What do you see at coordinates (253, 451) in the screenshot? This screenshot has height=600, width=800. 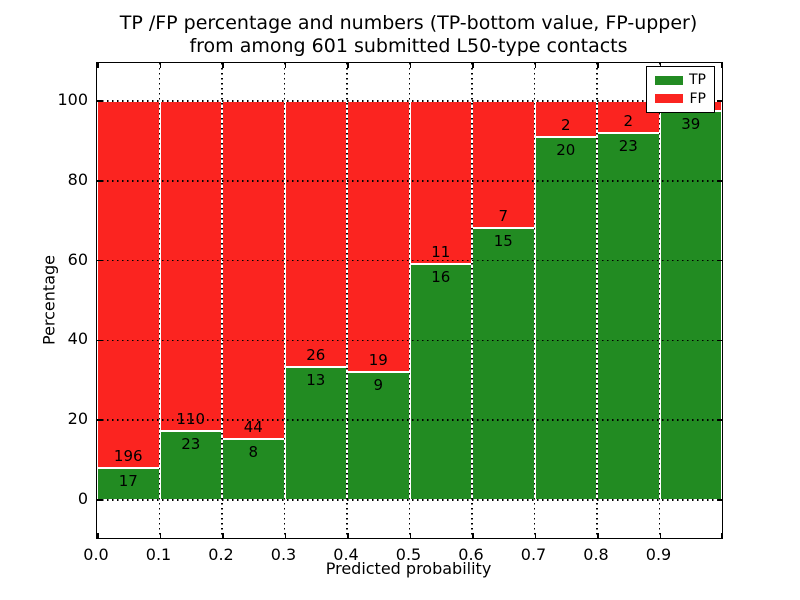 I see `bar-label-tp: 8` at bounding box center [253, 451].